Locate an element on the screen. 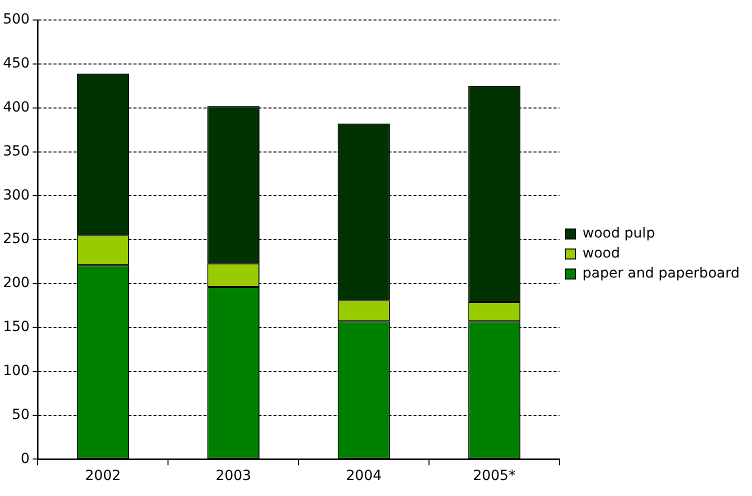  legend-label: paper and paperboard is located at coordinates (661, 274).